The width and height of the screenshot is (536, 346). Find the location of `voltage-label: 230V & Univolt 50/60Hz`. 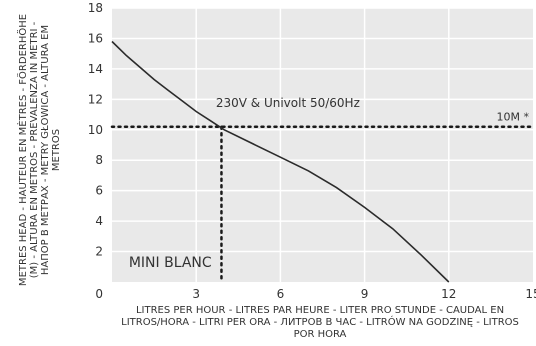

voltage-label: 230V & Univolt 50/60Hz is located at coordinates (288, 103).